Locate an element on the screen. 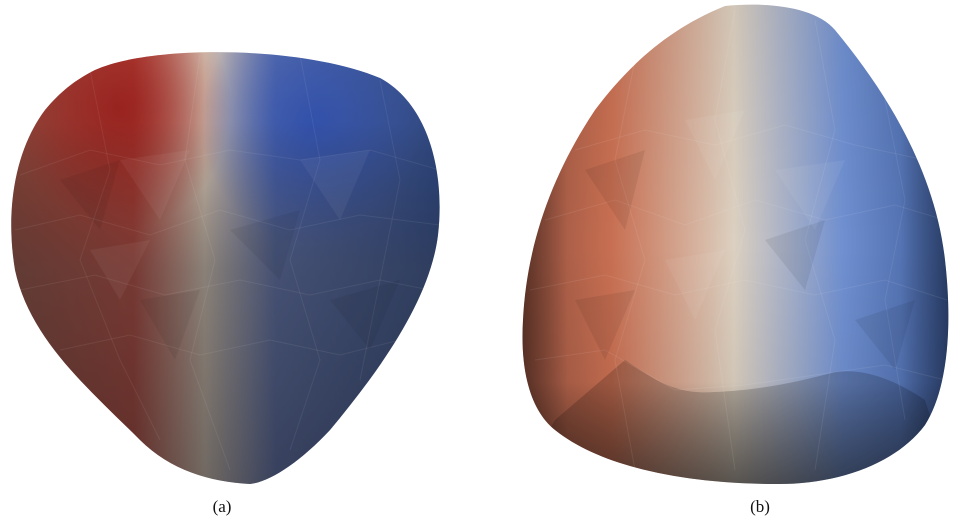 This screenshot has height=527, width=953. panel-label-a: (a) is located at coordinates (222, 506).